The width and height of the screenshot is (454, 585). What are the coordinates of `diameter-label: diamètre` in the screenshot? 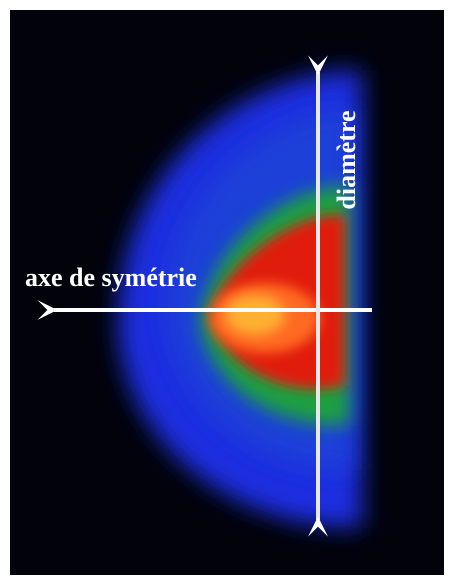 It's located at (346, 159).